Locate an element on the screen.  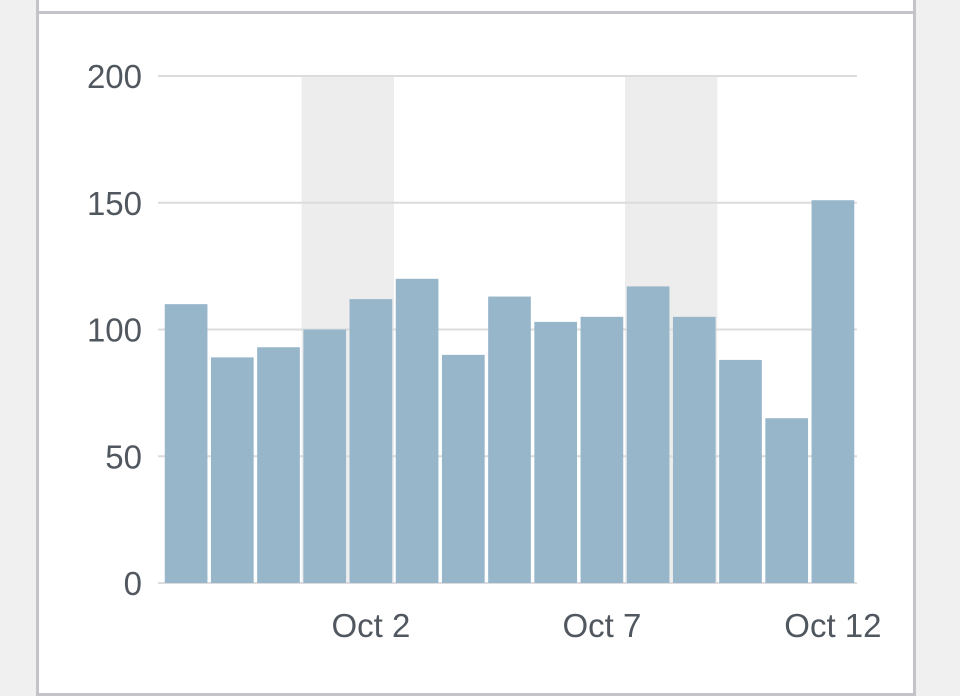
y-tick-label-200: 200 is located at coordinates (114, 76).